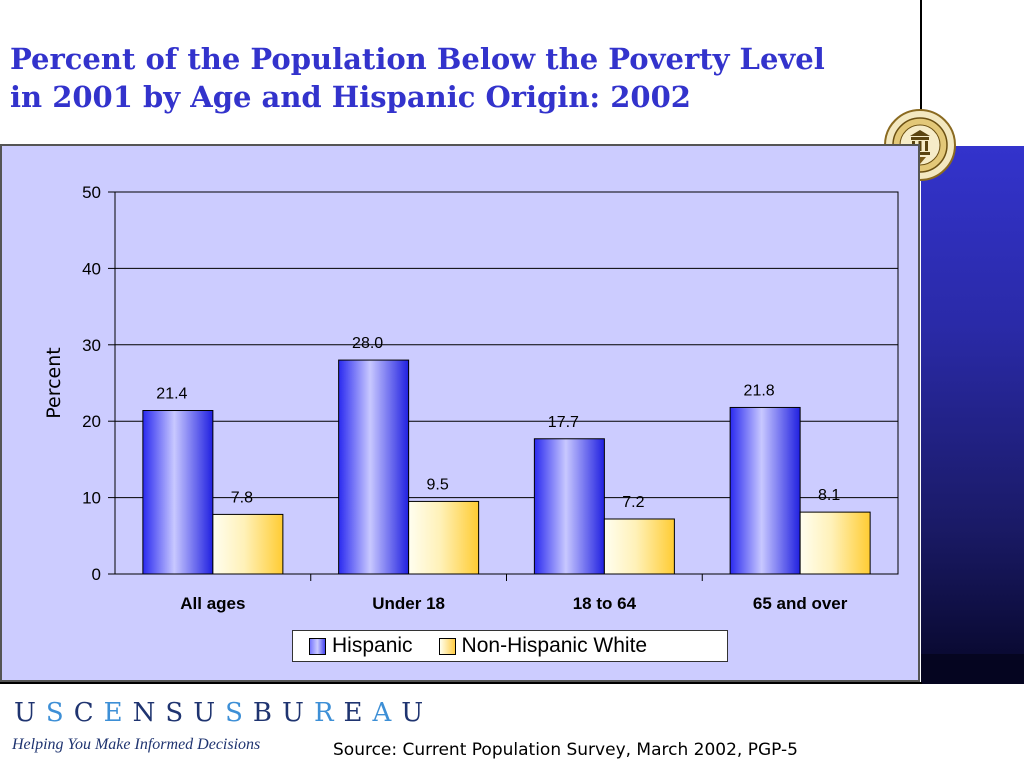 The width and height of the screenshot is (1024, 768). What do you see at coordinates (91, 192) in the screenshot?
I see `y-tick-label: 50` at bounding box center [91, 192].